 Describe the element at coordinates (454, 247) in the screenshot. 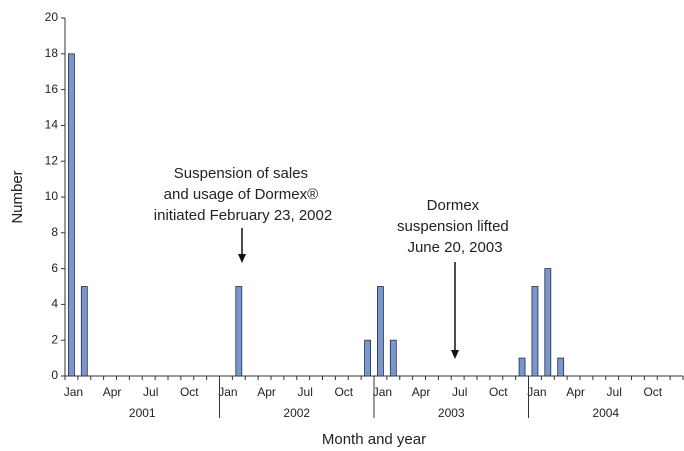

I see `annotation-line: June 20, 2003` at that location.